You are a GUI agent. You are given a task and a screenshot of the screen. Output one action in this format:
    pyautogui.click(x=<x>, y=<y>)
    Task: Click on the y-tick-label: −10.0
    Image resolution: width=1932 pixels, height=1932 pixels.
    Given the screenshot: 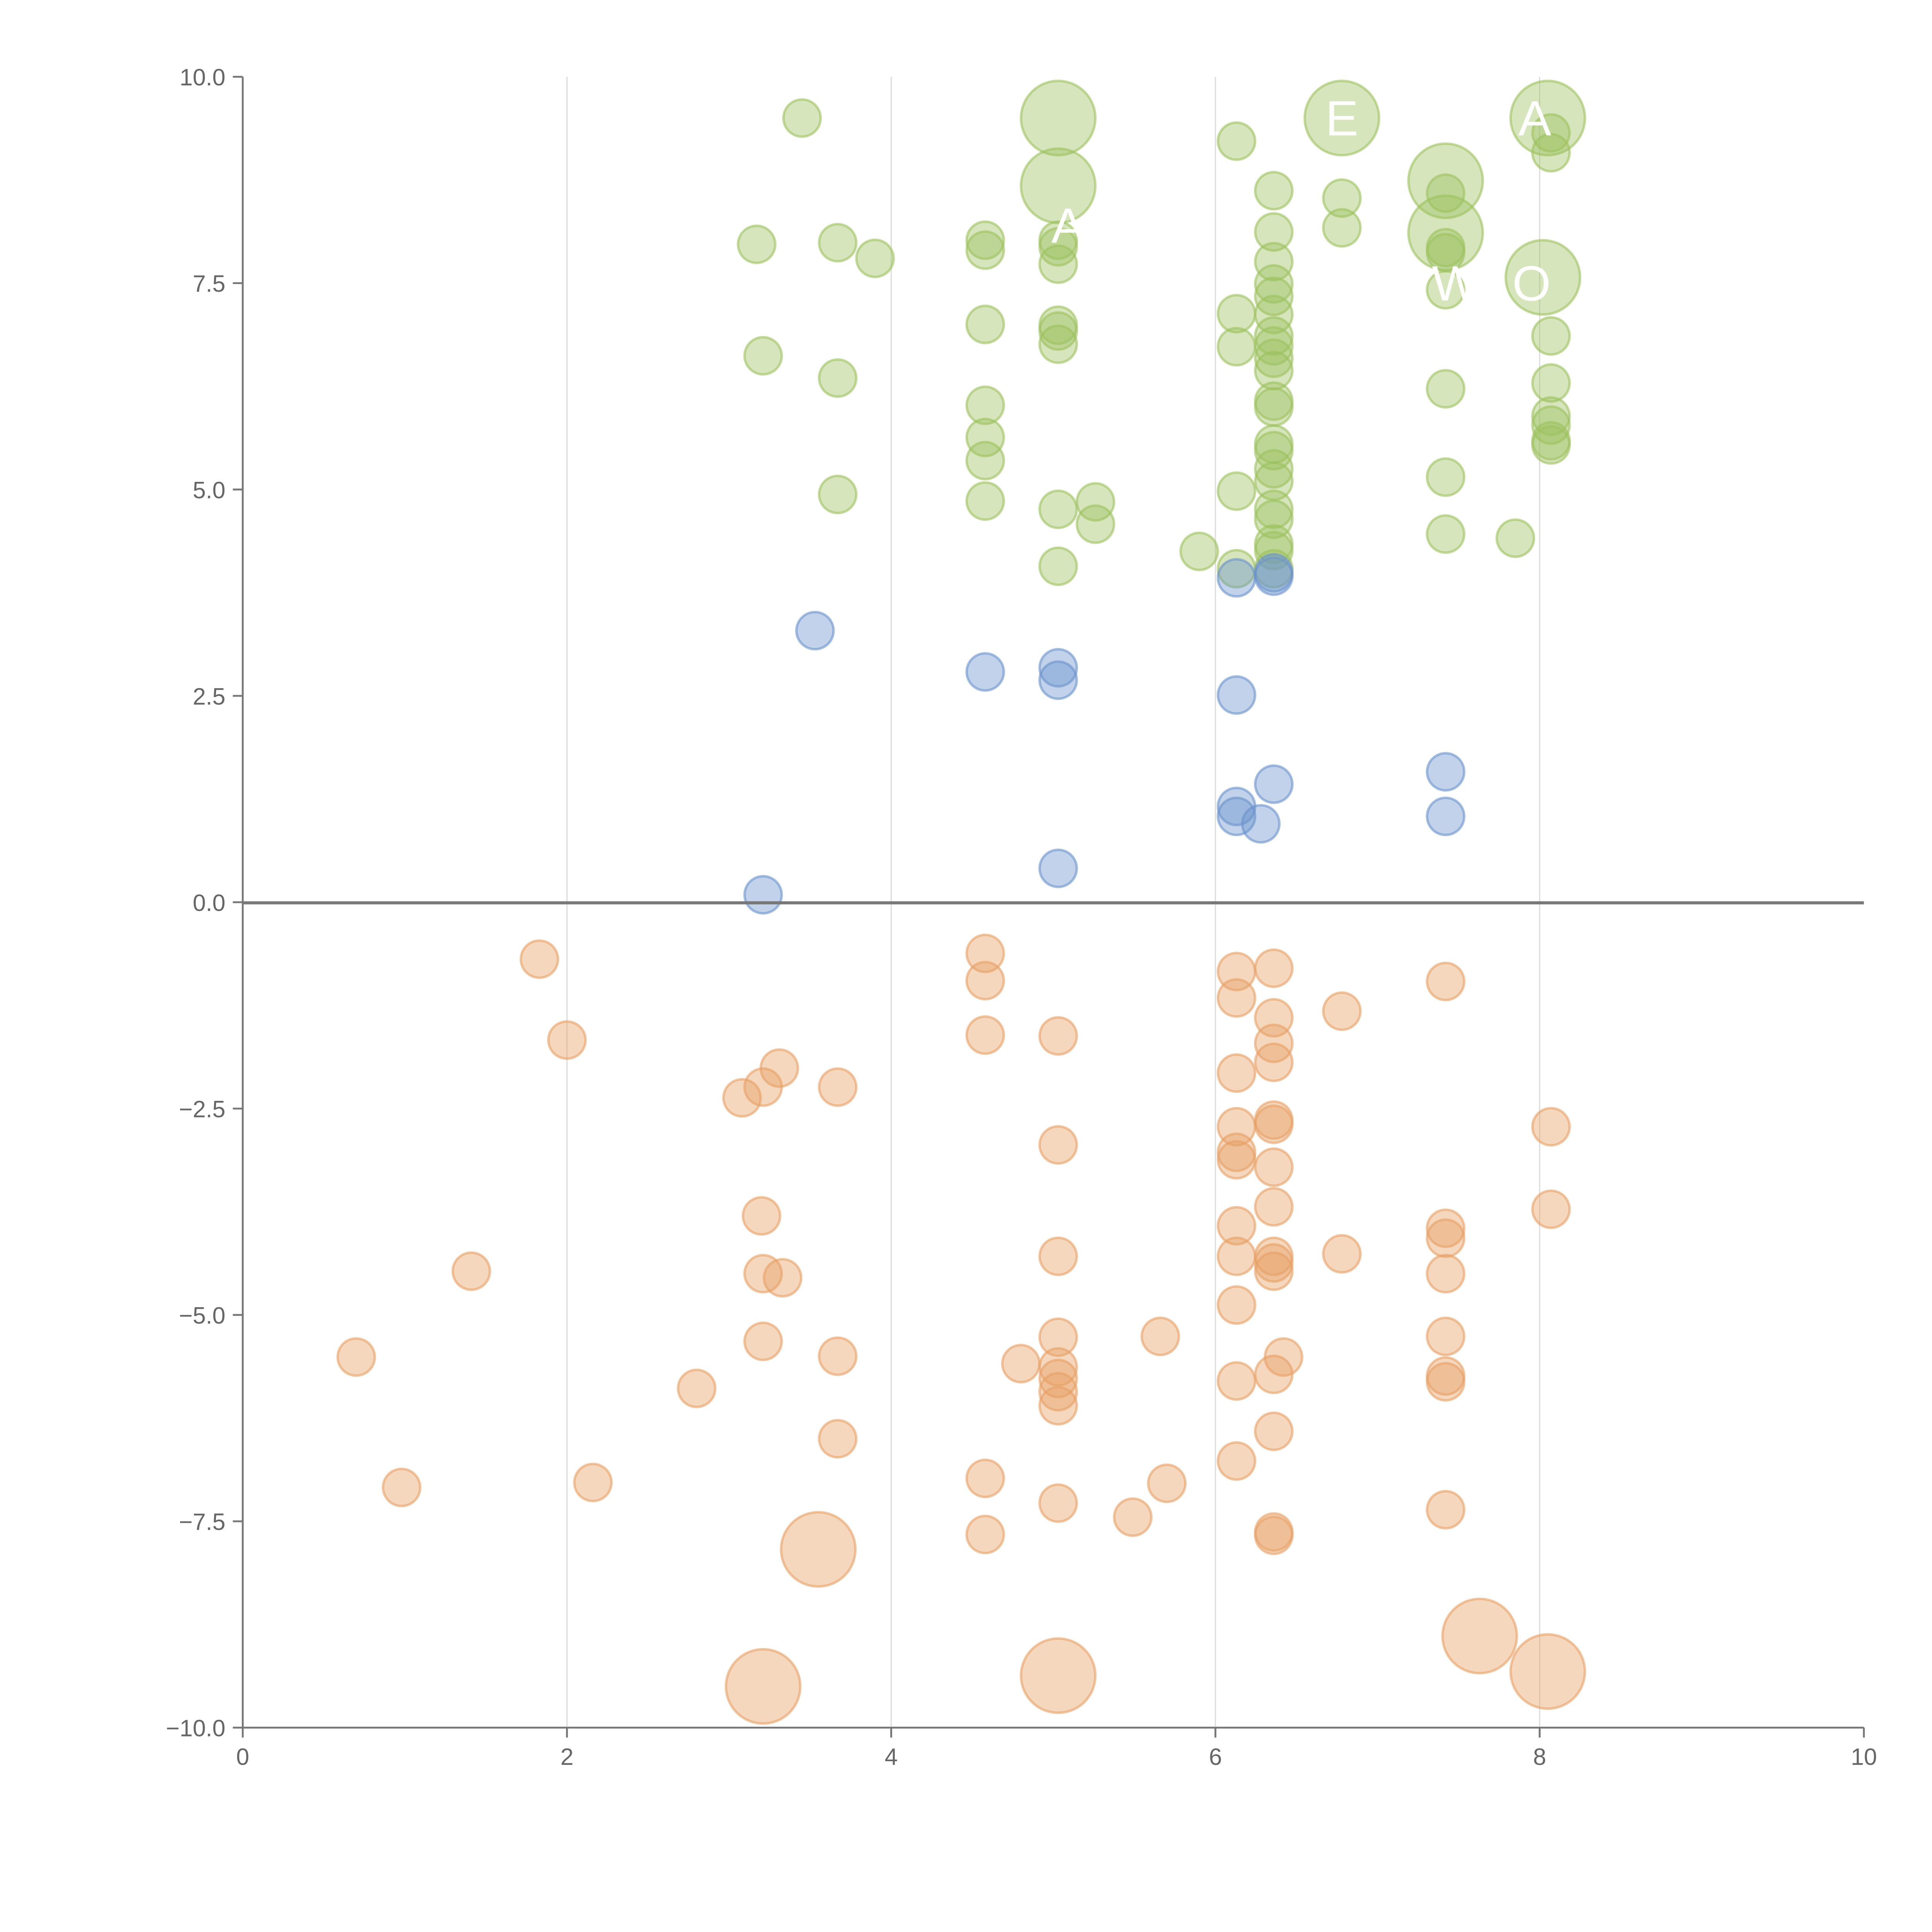 What is the action you would take?
    pyautogui.click(x=196, y=1728)
    